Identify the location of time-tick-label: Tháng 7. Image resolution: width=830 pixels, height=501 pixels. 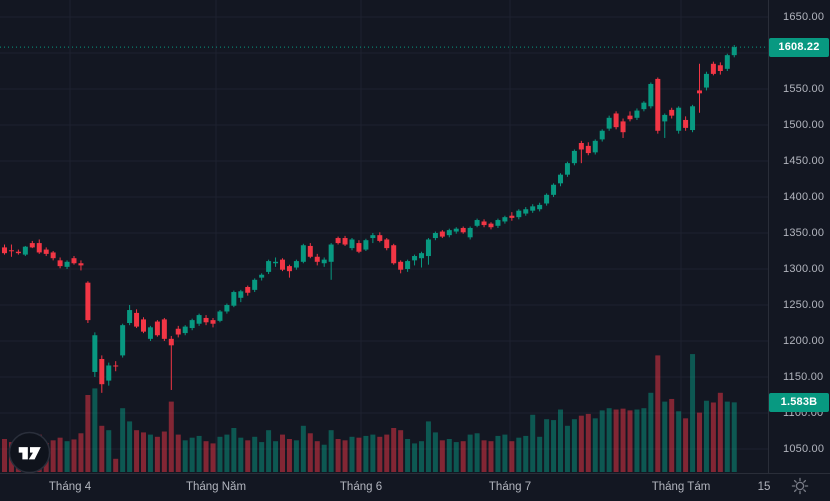
(510, 487).